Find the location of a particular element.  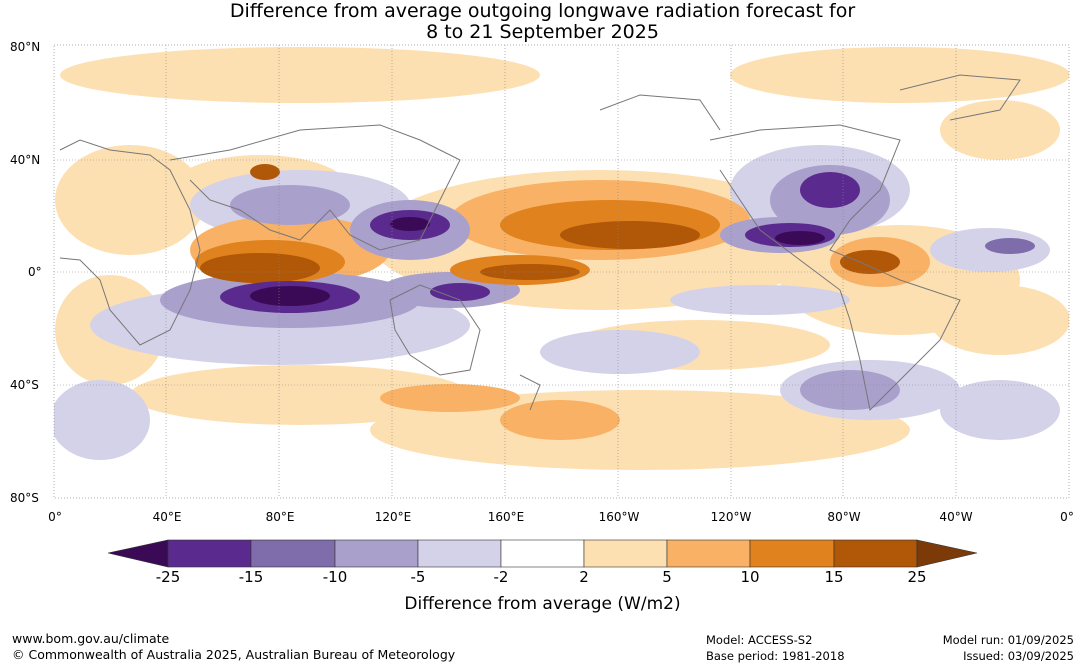

colorbar-tick: -15 is located at coordinates (251, 577).